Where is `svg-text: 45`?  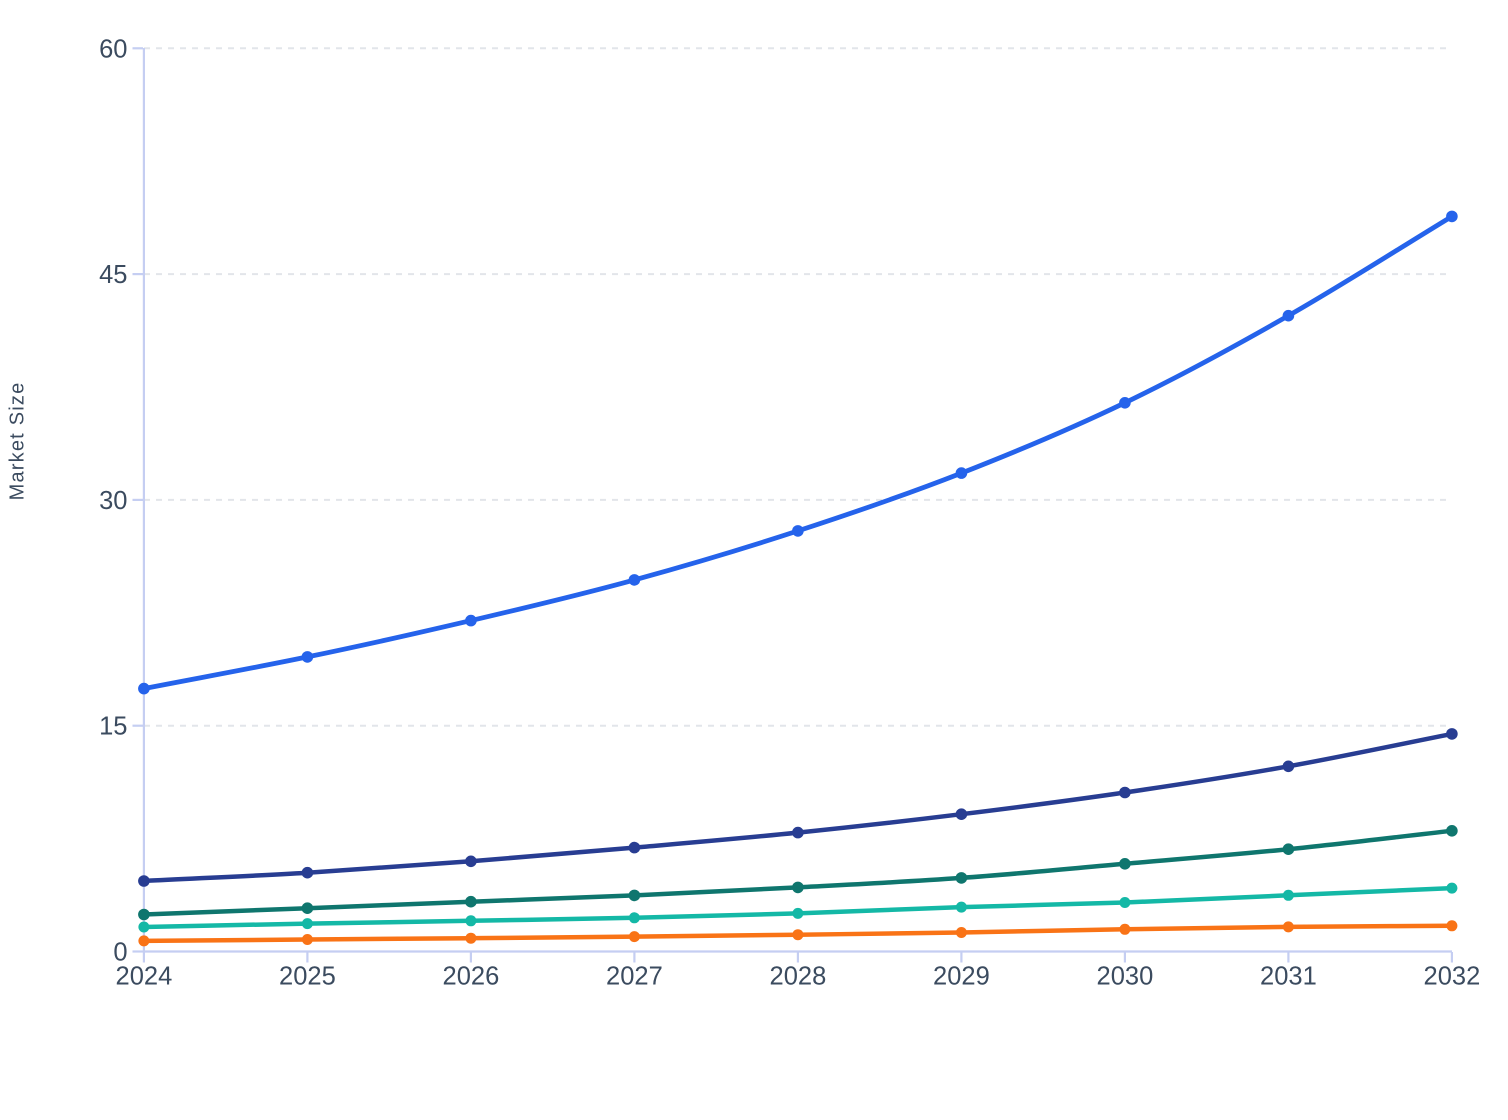 svg-text: 45 is located at coordinates (113, 275).